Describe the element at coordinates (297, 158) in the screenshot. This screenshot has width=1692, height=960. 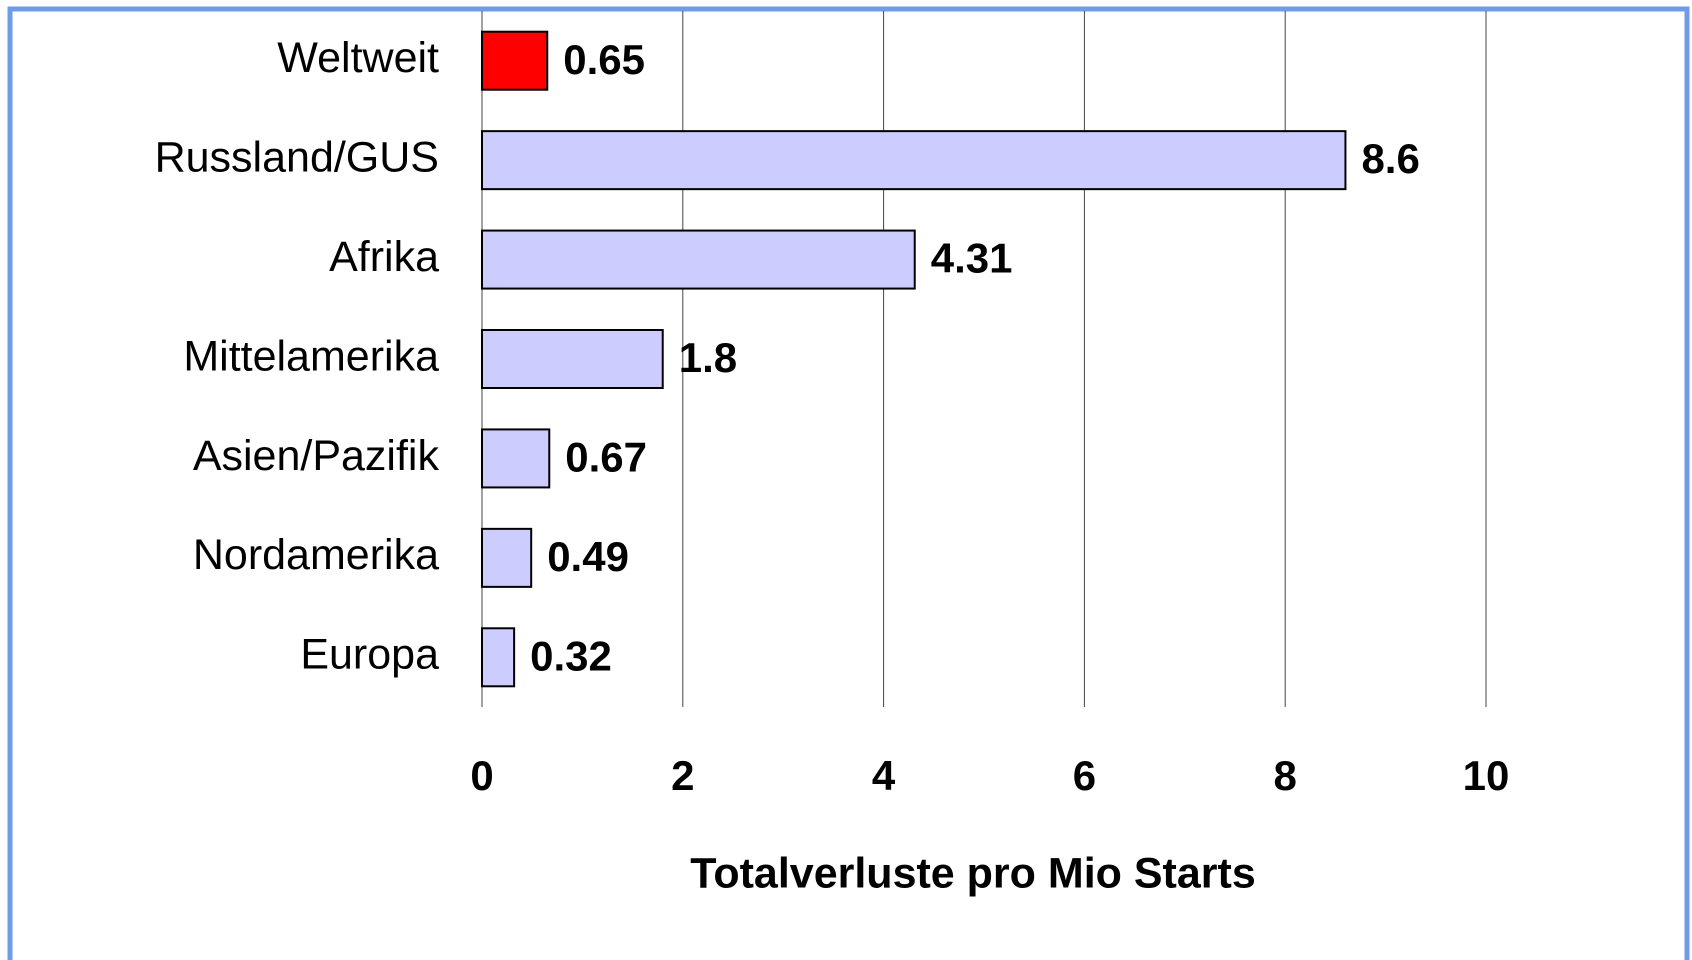
I see `y-tick-label: Russland/GUS` at that location.